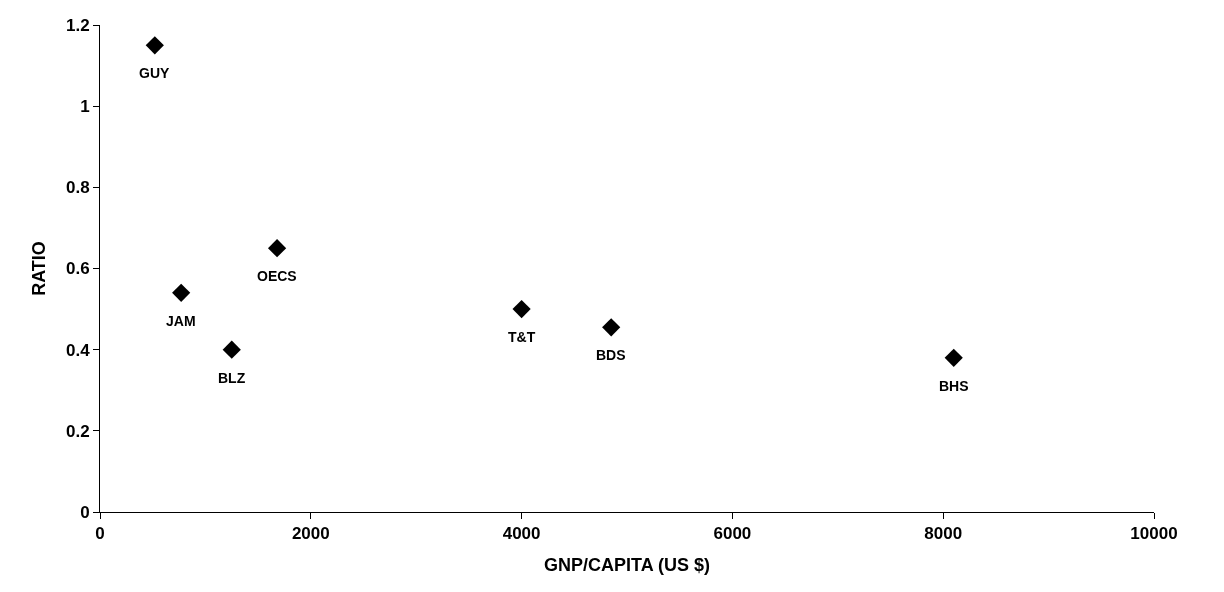 The height and width of the screenshot is (592, 1224). I want to click on y-tick-label: 0.4, so click(78, 350).